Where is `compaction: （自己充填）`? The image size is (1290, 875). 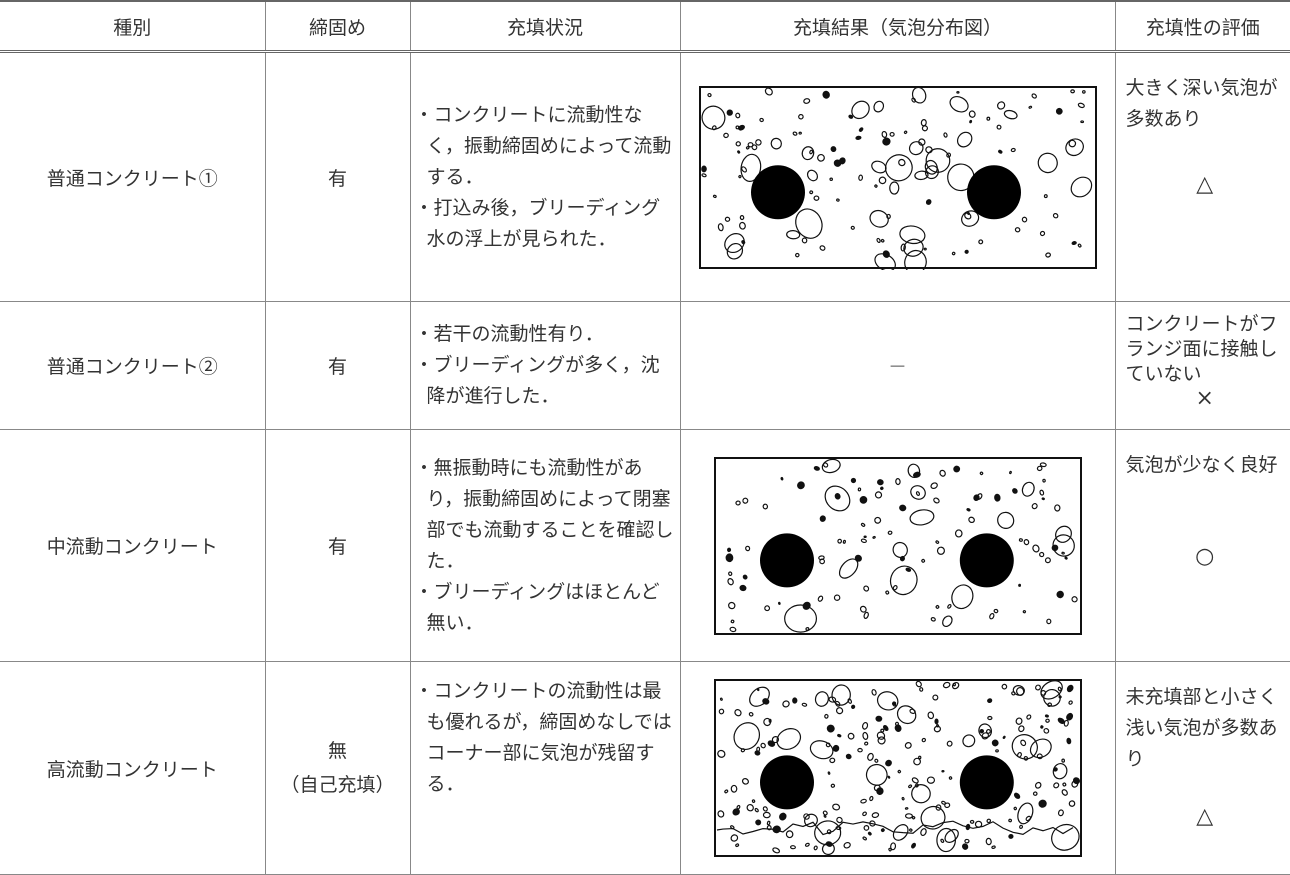
compaction: （自己充填） is located at coordinates (337, 785).